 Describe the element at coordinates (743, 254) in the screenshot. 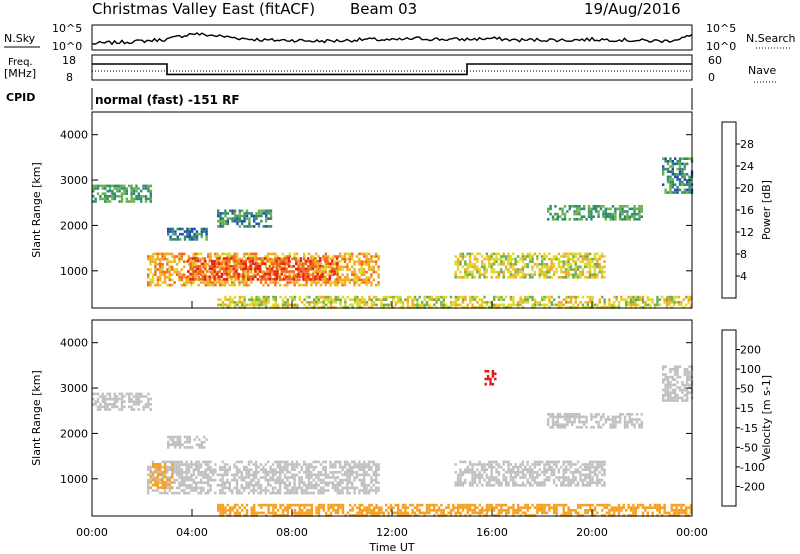

I see `colorbar-tick-label: 8` at that location.